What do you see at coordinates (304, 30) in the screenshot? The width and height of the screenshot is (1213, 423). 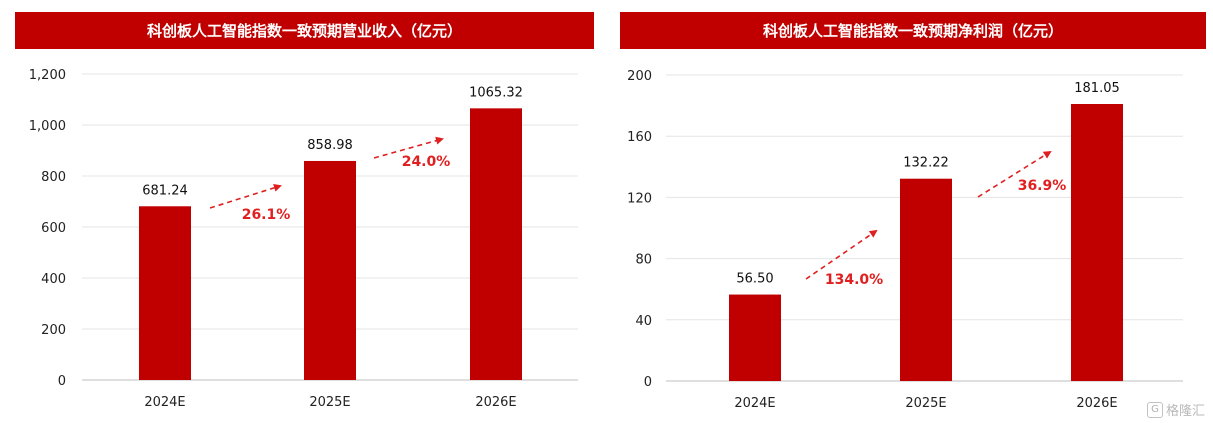 I see `revenue-chart-title: 科创板人工智能指数一致预期营业收入（亿元）` at bounding box center [304, 30].